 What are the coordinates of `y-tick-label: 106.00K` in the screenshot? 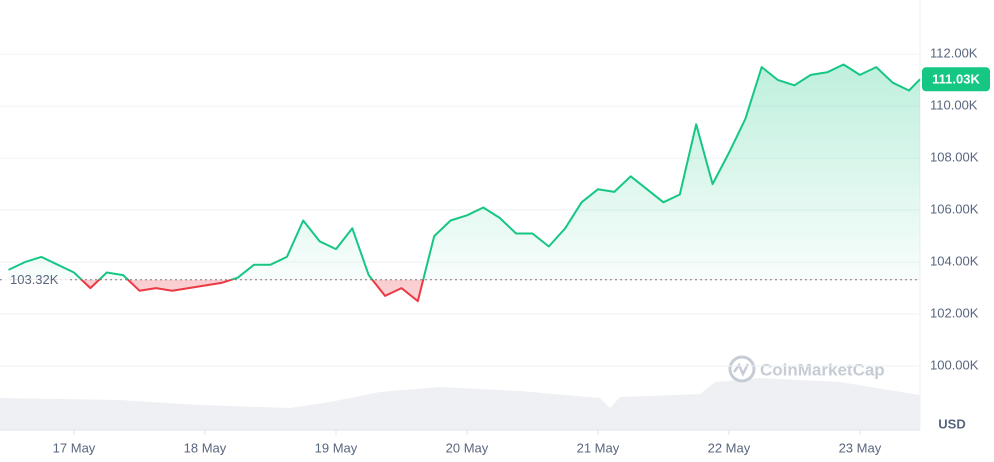 It's located at (954, 208).